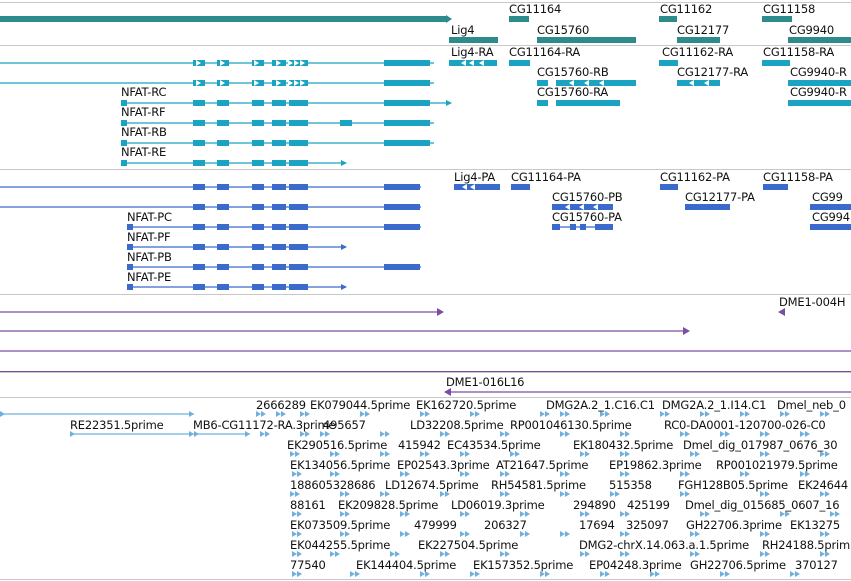 This screenshot has width=851, height=581. What do you see at coordinates (777, 19) in the screenshot?
I see `gene-bar-cg11158` at bounding box center [777, 19].